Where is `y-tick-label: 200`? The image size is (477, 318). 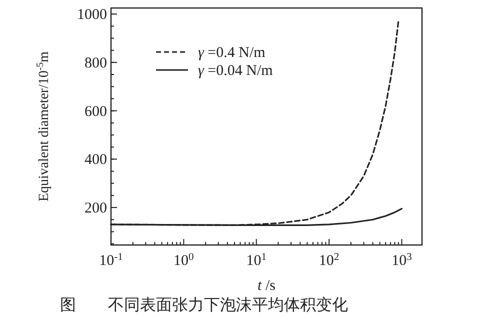
y-tick-label: 200 is located at coordinates (95, 208).